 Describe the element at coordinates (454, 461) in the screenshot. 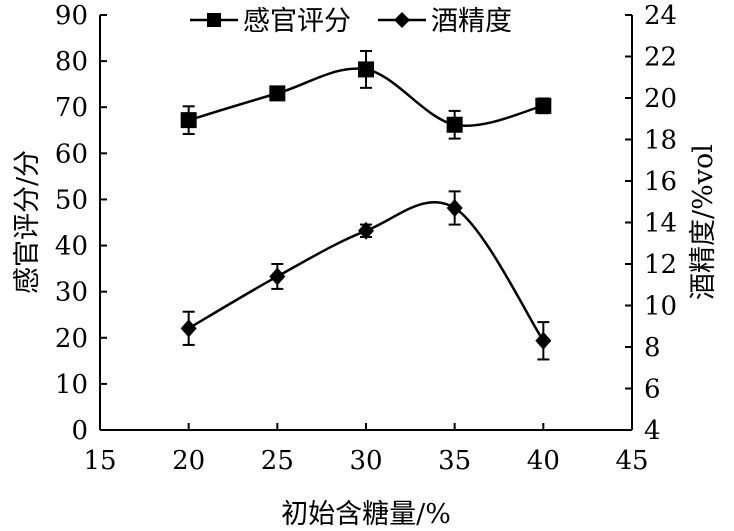

I see `x-tick-label: 35` at that location.